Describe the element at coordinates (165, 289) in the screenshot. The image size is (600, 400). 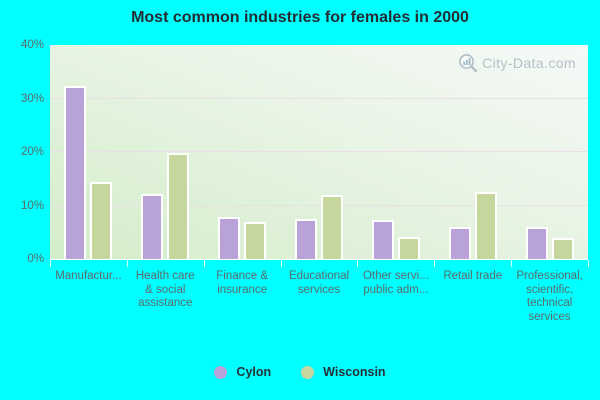
I see `x-category-label: Health care & social assistance` at that location.